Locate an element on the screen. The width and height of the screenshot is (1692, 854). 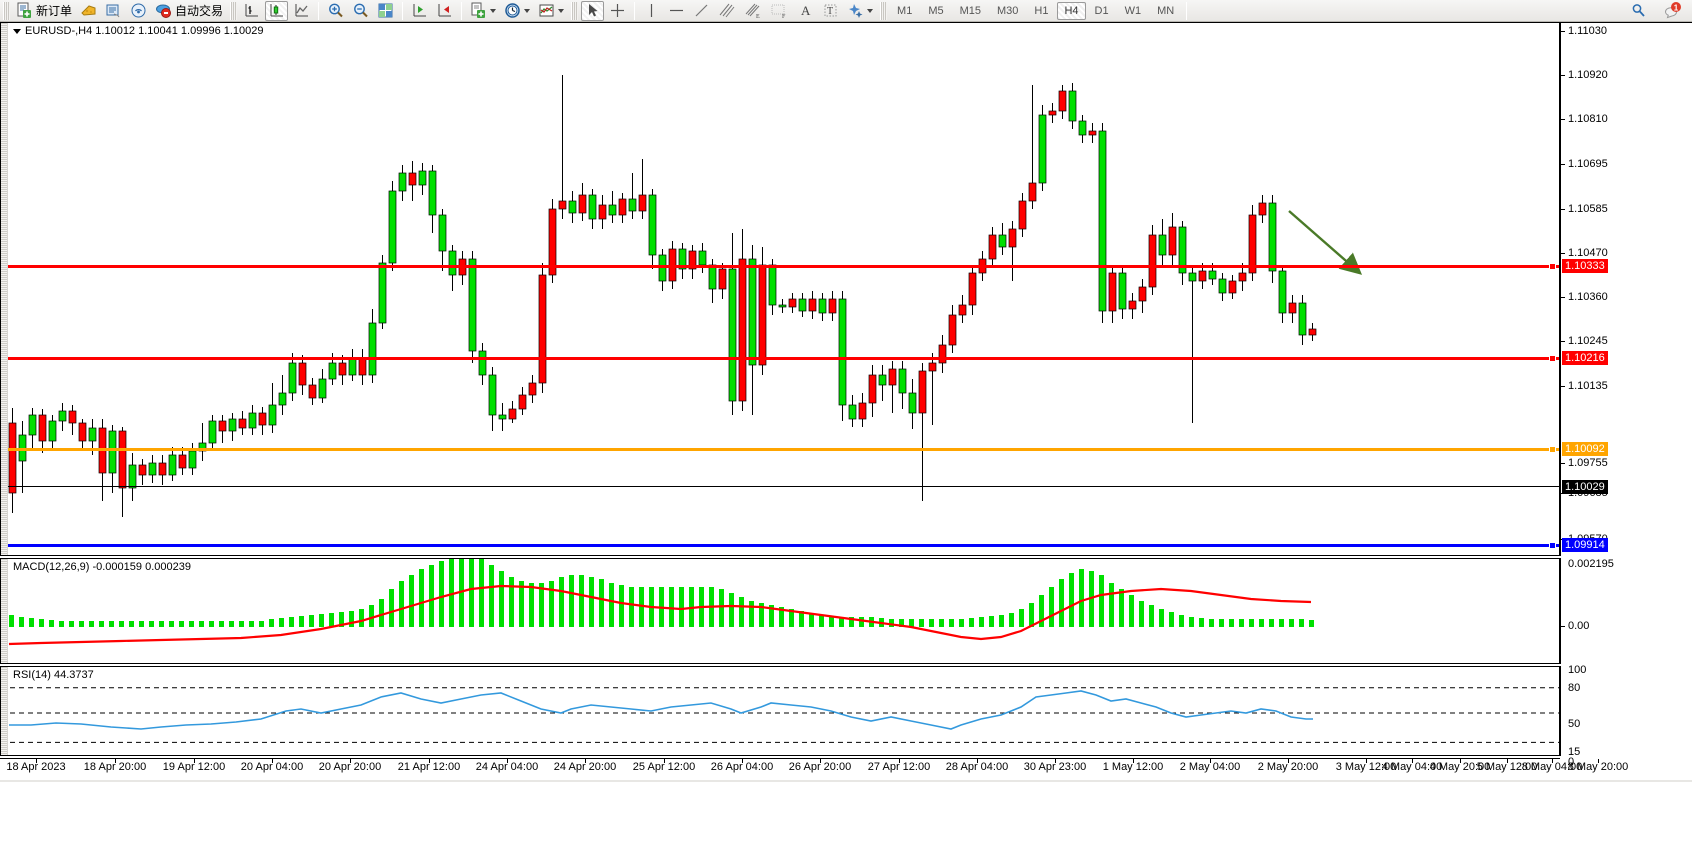
new-order-label: 新订单 is located at coordinates (54, 11).